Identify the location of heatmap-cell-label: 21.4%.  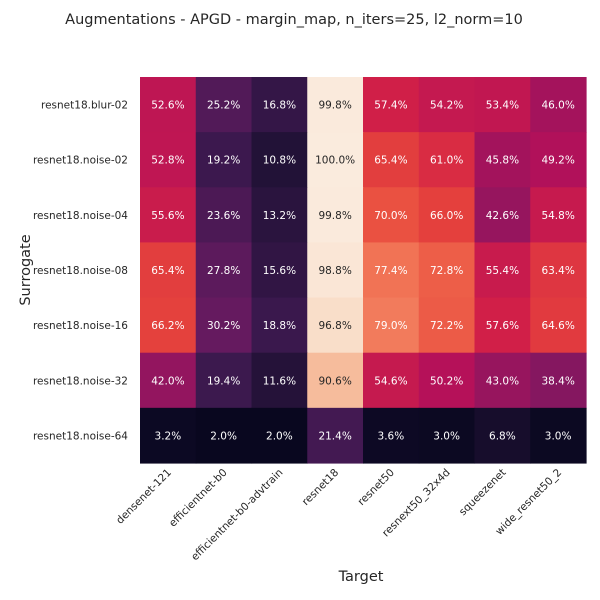
(334, 436).